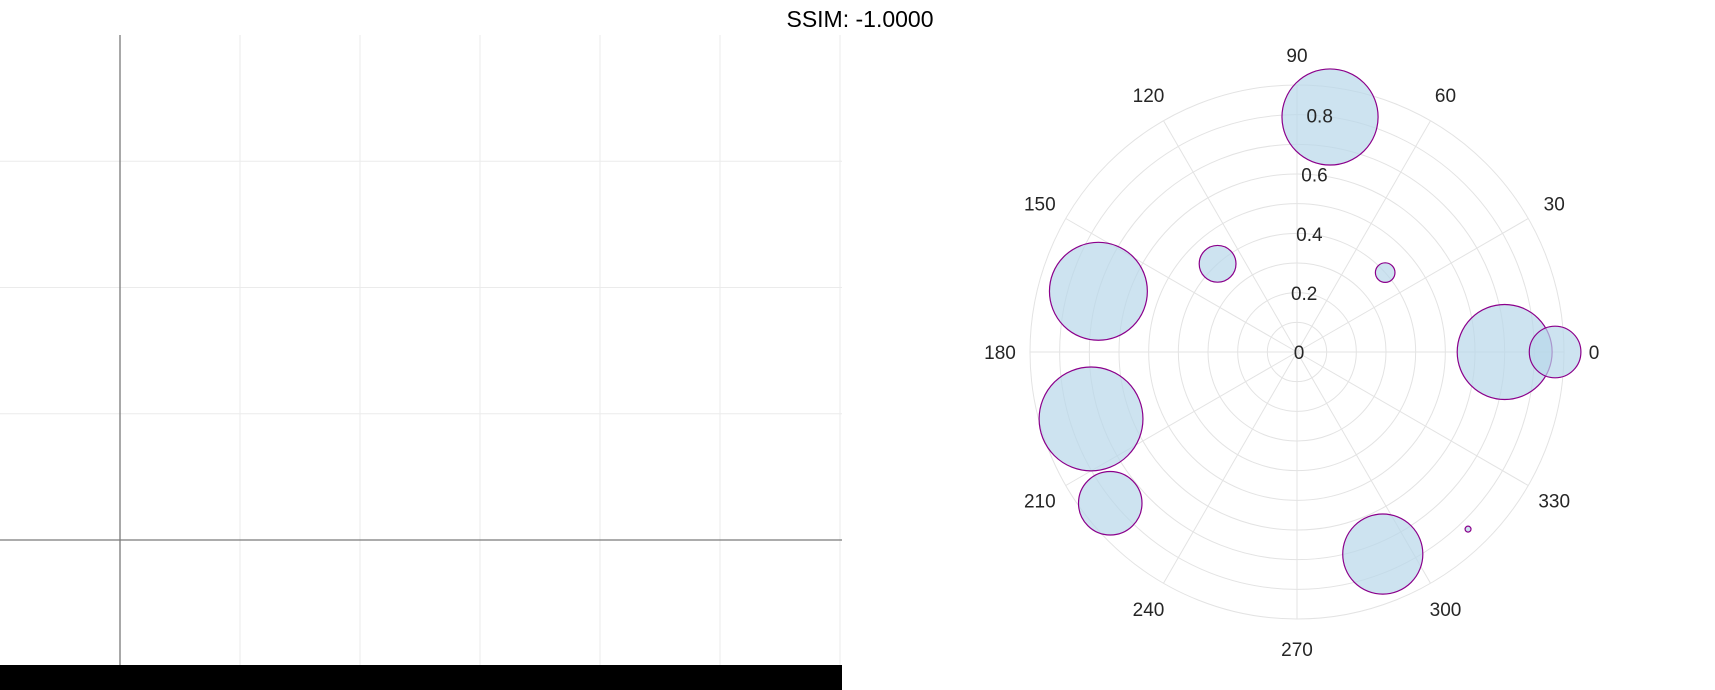  Describe the element at coordinates (1319, 117) in the screenshot. I see `r-tick-label: 0.8` at that location.